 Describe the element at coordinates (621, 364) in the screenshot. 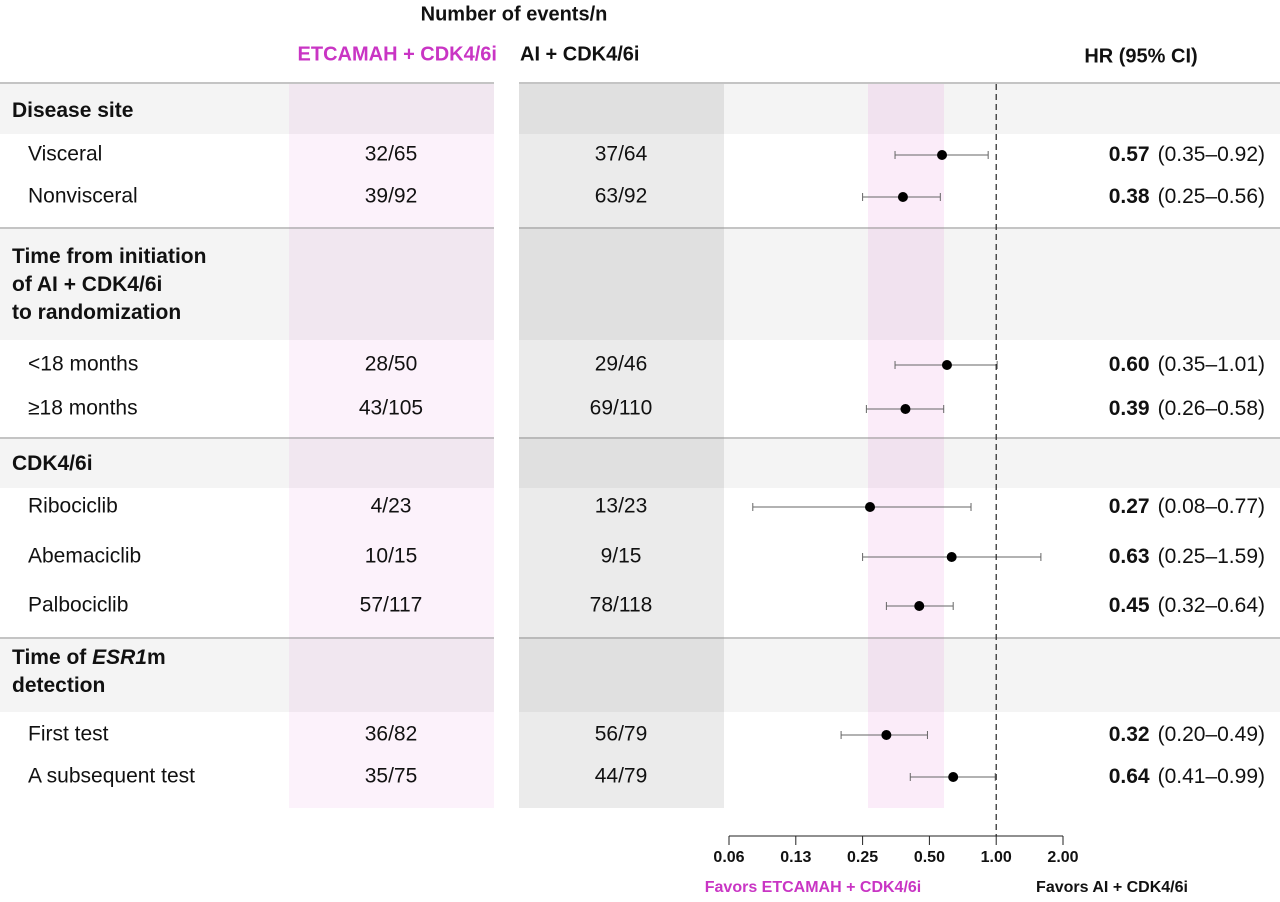

I see `ai-events: 29/46` at that location.